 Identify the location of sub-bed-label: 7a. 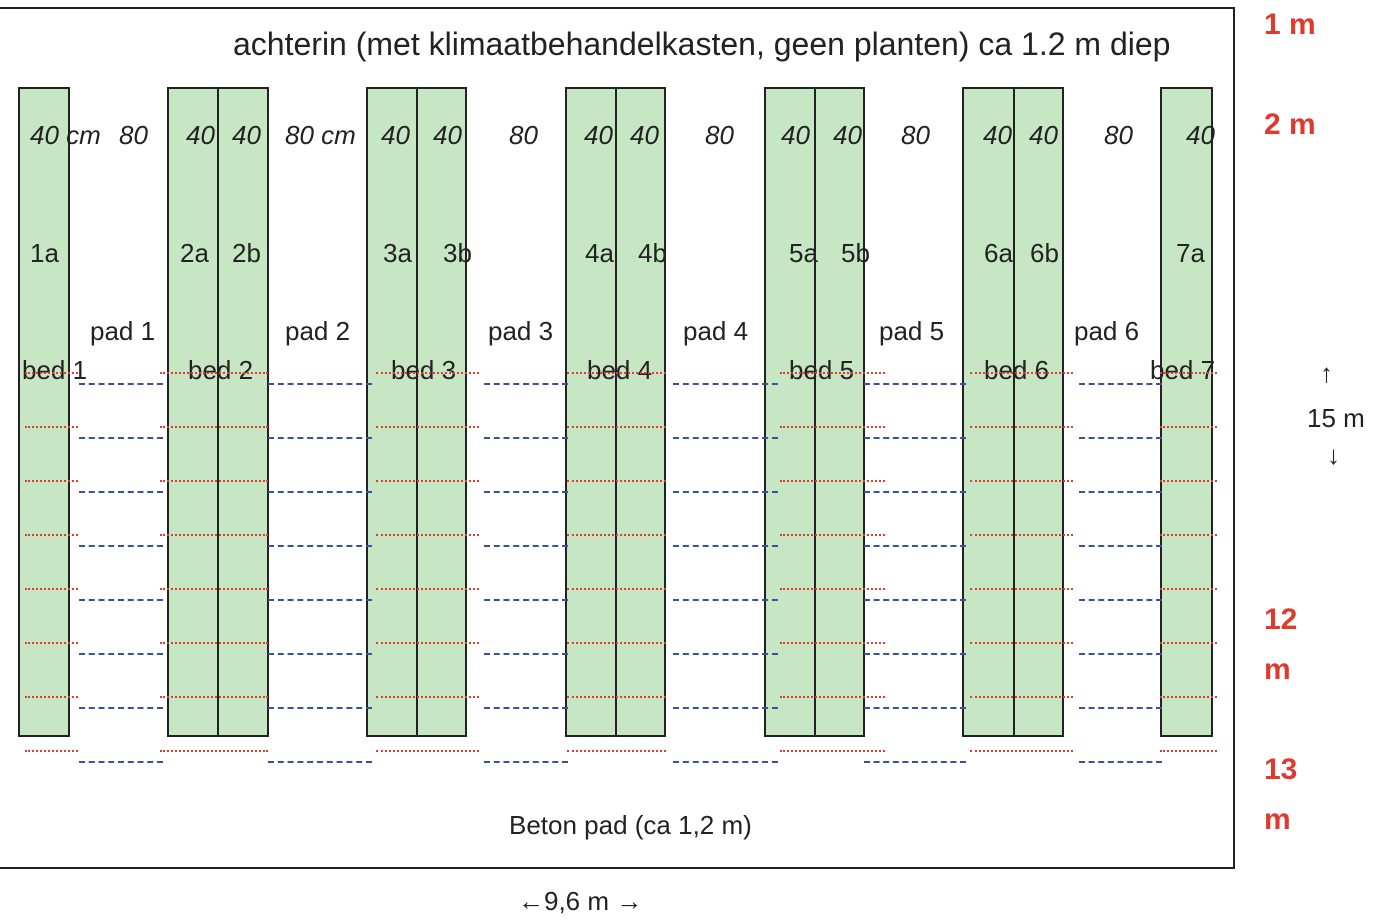
(1190, 253).